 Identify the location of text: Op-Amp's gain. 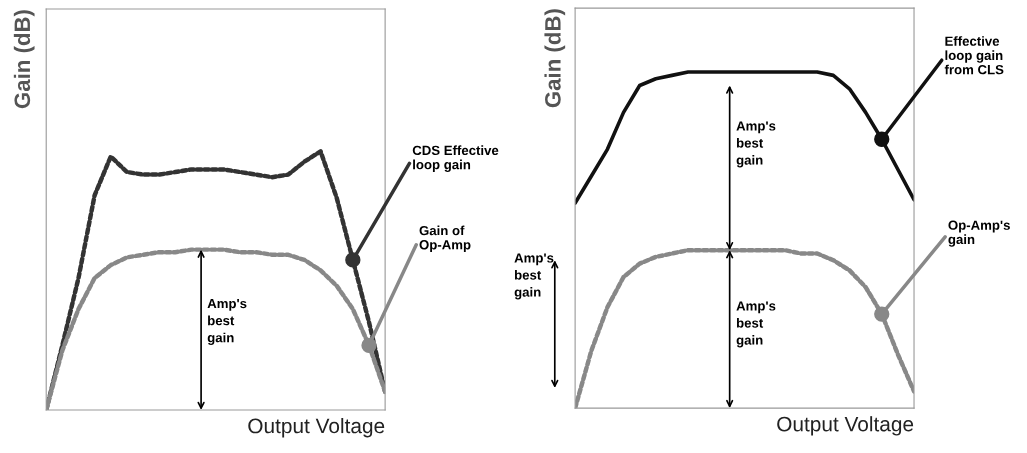
(979, 233).